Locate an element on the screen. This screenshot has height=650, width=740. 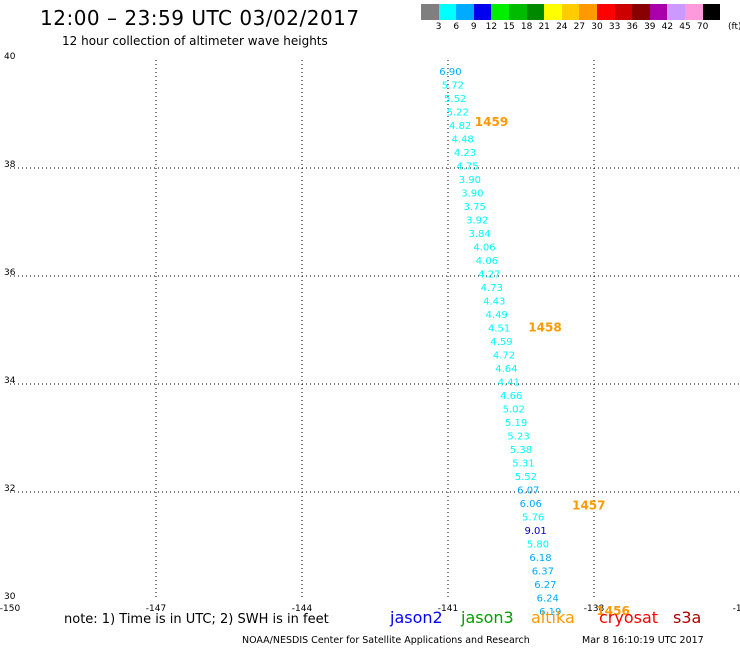
swh-data-point: 4.23 is located at coordinates (465, 153).